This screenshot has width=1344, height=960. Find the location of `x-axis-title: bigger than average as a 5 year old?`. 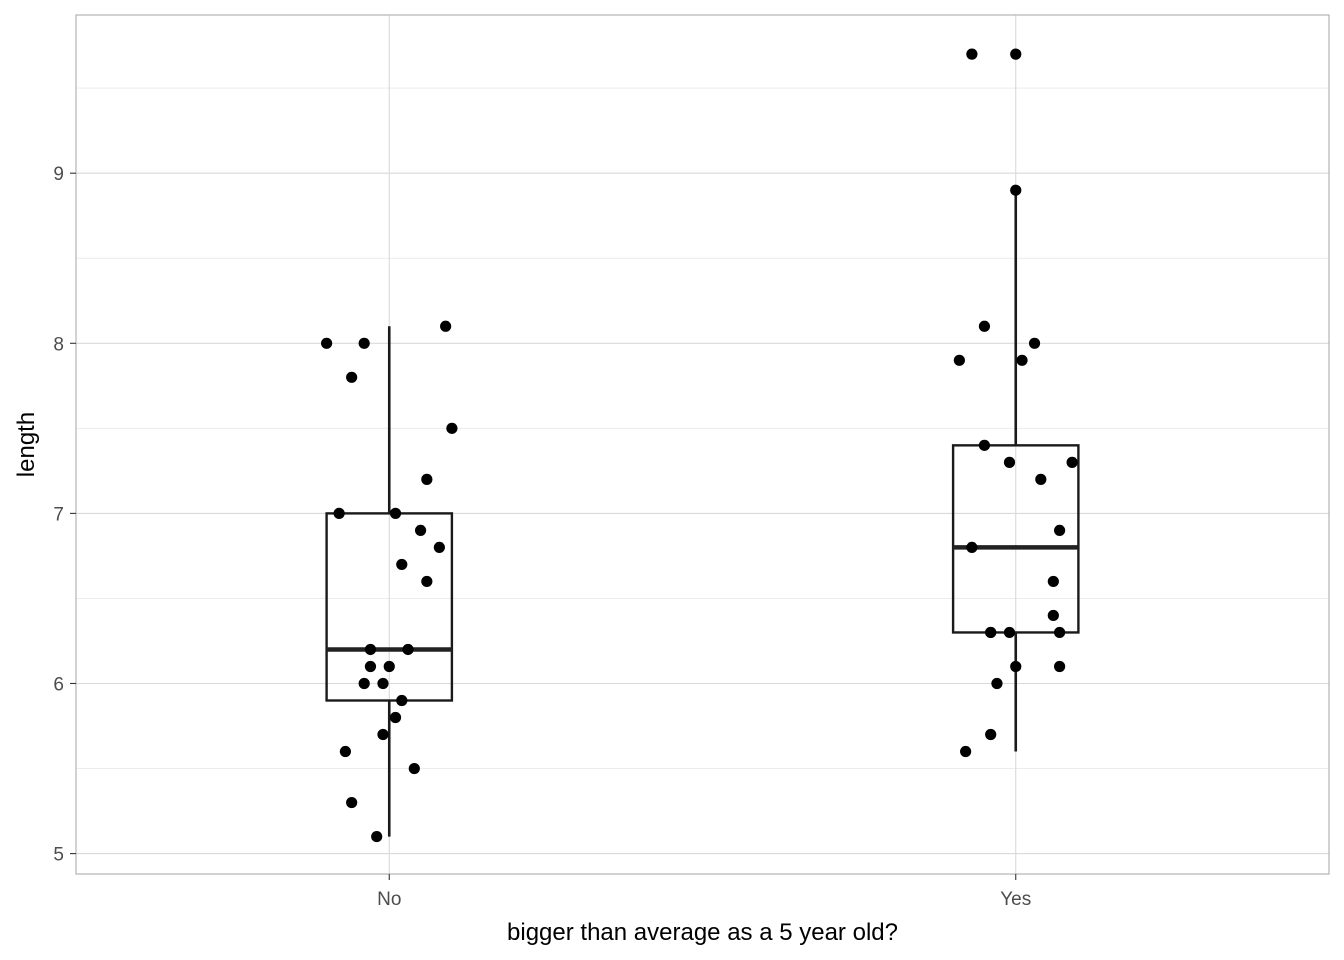

x-axis-title: bigger than average as a 5 year old? is located at coordinates (702, 932).